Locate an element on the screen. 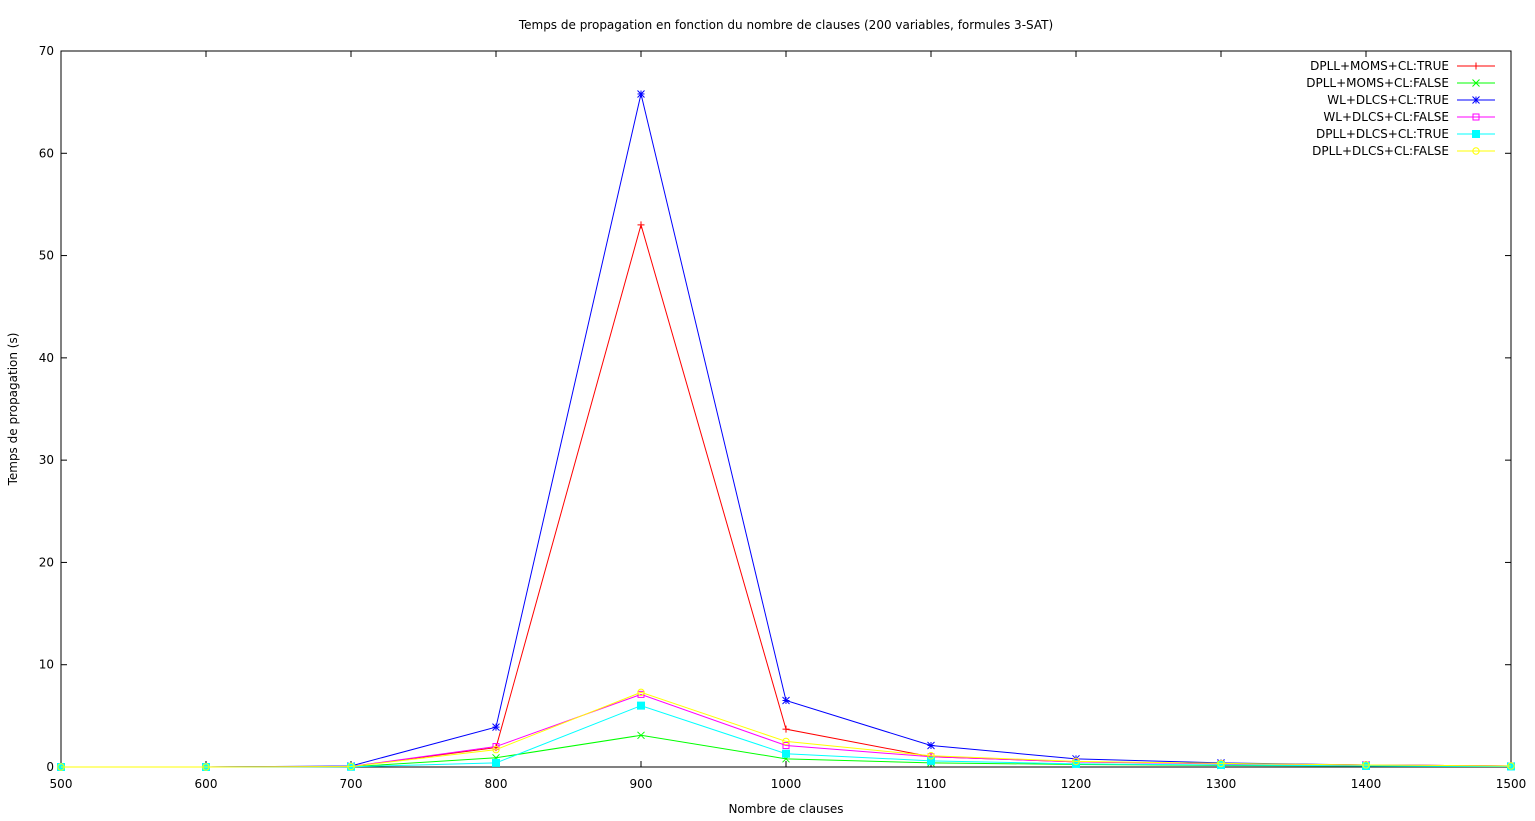  x-tick-label: 900 is located at coordinates (641, 784).